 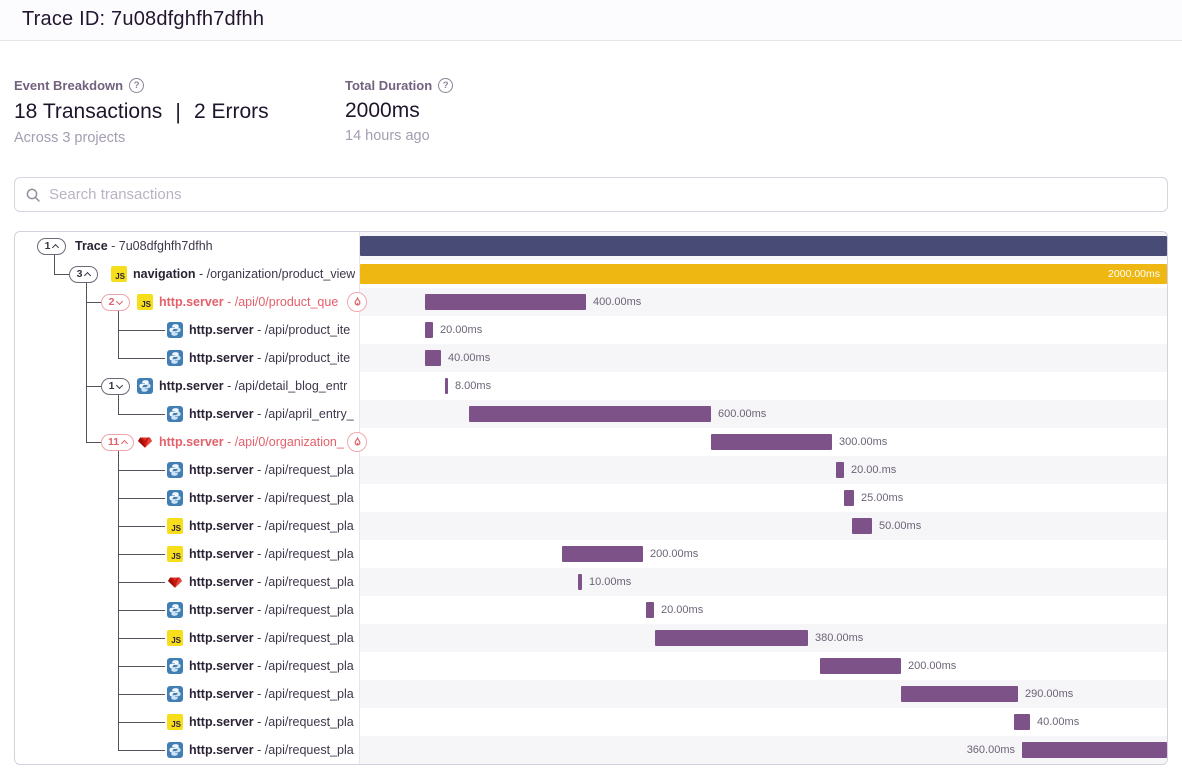 I want to click on timeline-row: 360.00ms, so click(x=763, y=750).